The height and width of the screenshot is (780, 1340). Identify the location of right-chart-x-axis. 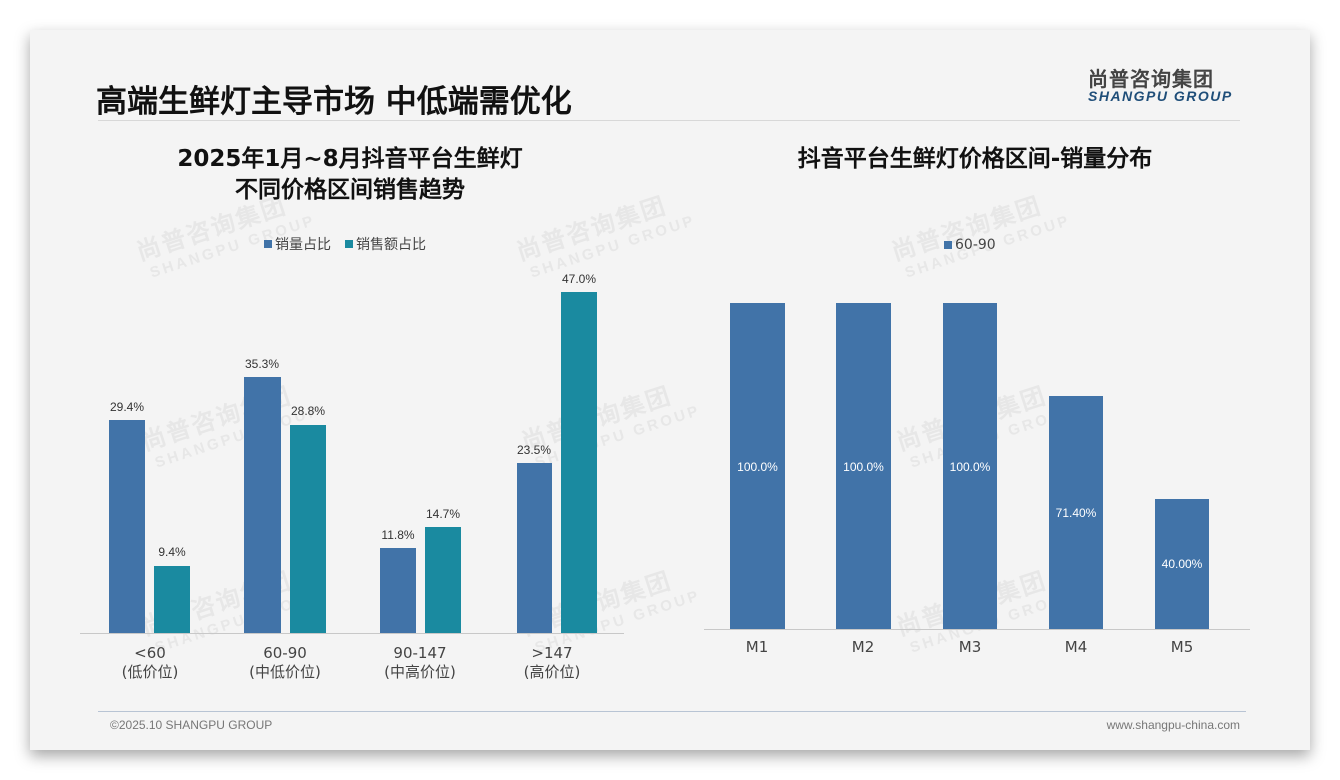
(977, 629).